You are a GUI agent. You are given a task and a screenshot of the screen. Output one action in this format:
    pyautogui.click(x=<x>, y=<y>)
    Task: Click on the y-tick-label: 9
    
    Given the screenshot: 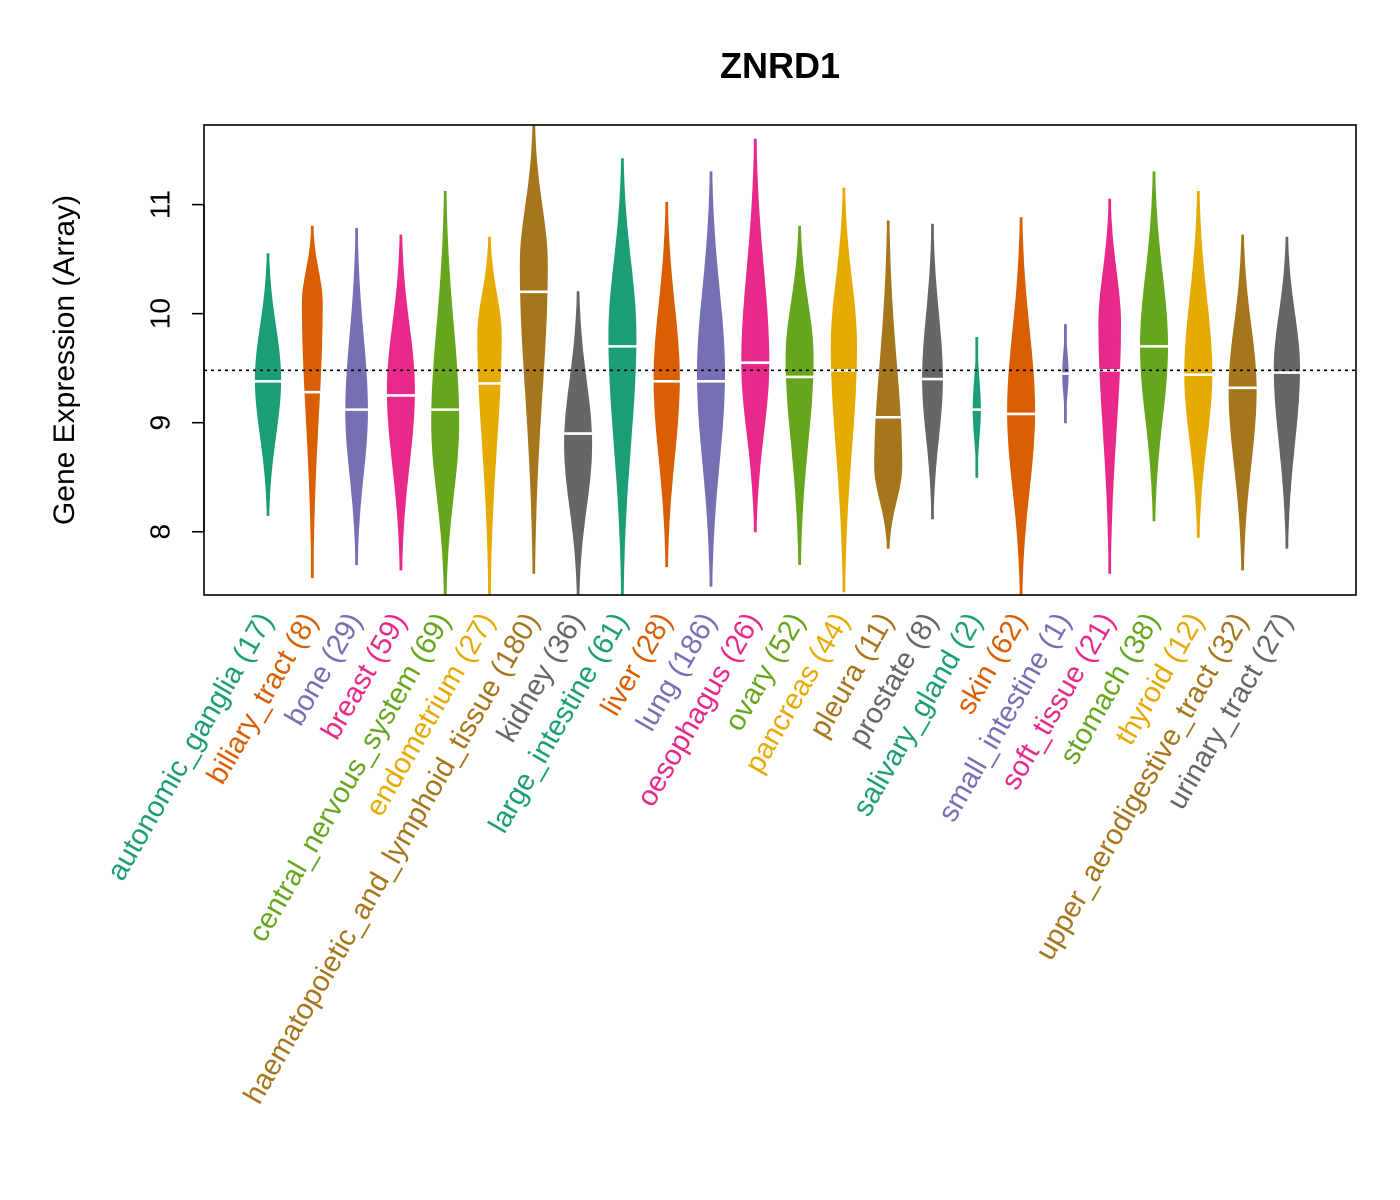 What is the action you would take?
    pyautogui.click(x=160, y=423)
    